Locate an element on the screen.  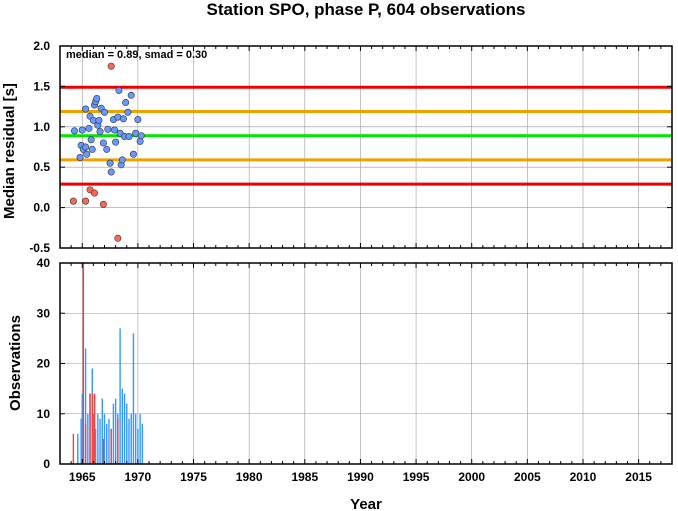
bottom-y-axis-label: Observations is located at coordinates (15, 363).